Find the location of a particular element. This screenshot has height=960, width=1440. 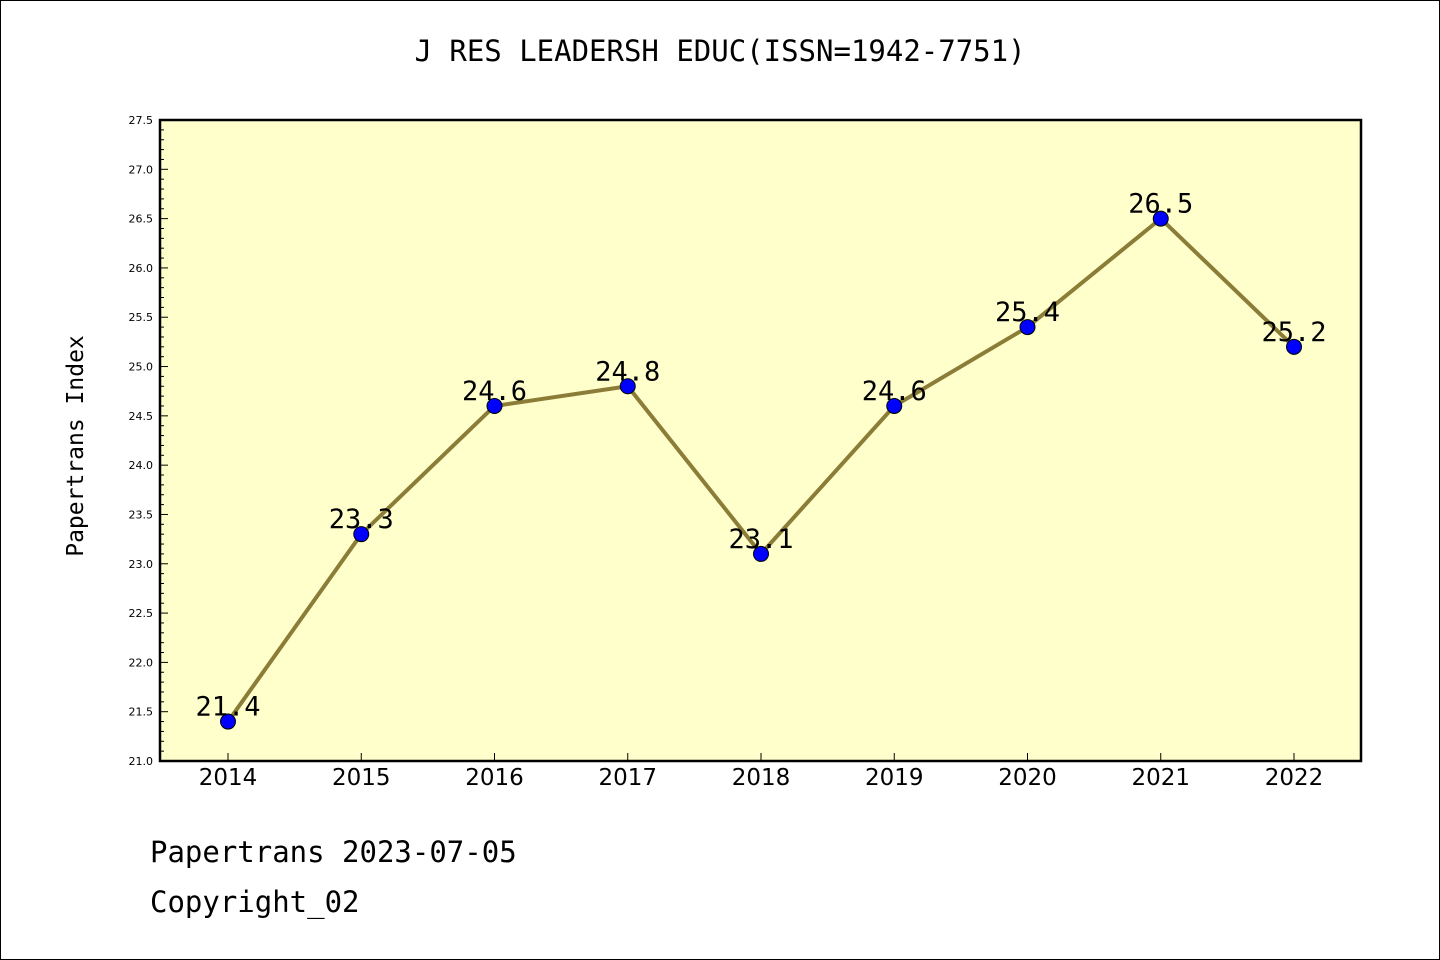

y-tick-label: 22.5 is located at coordinates (141, 613).